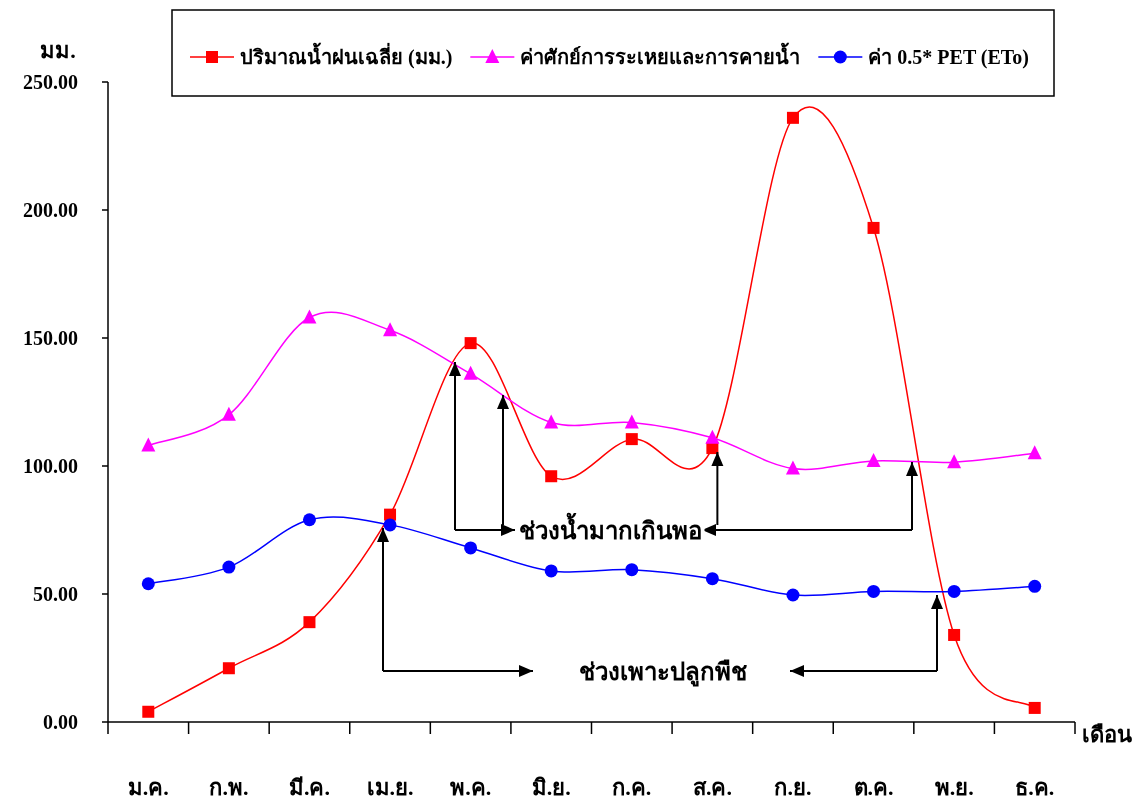  I want to click on x-tick-label: พ.ค., so click(471, 787).